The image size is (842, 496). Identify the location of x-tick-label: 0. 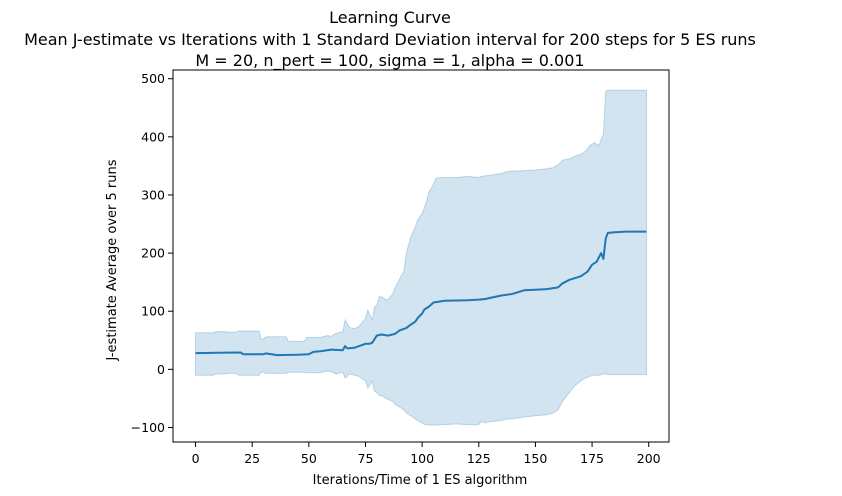
(196, 458).